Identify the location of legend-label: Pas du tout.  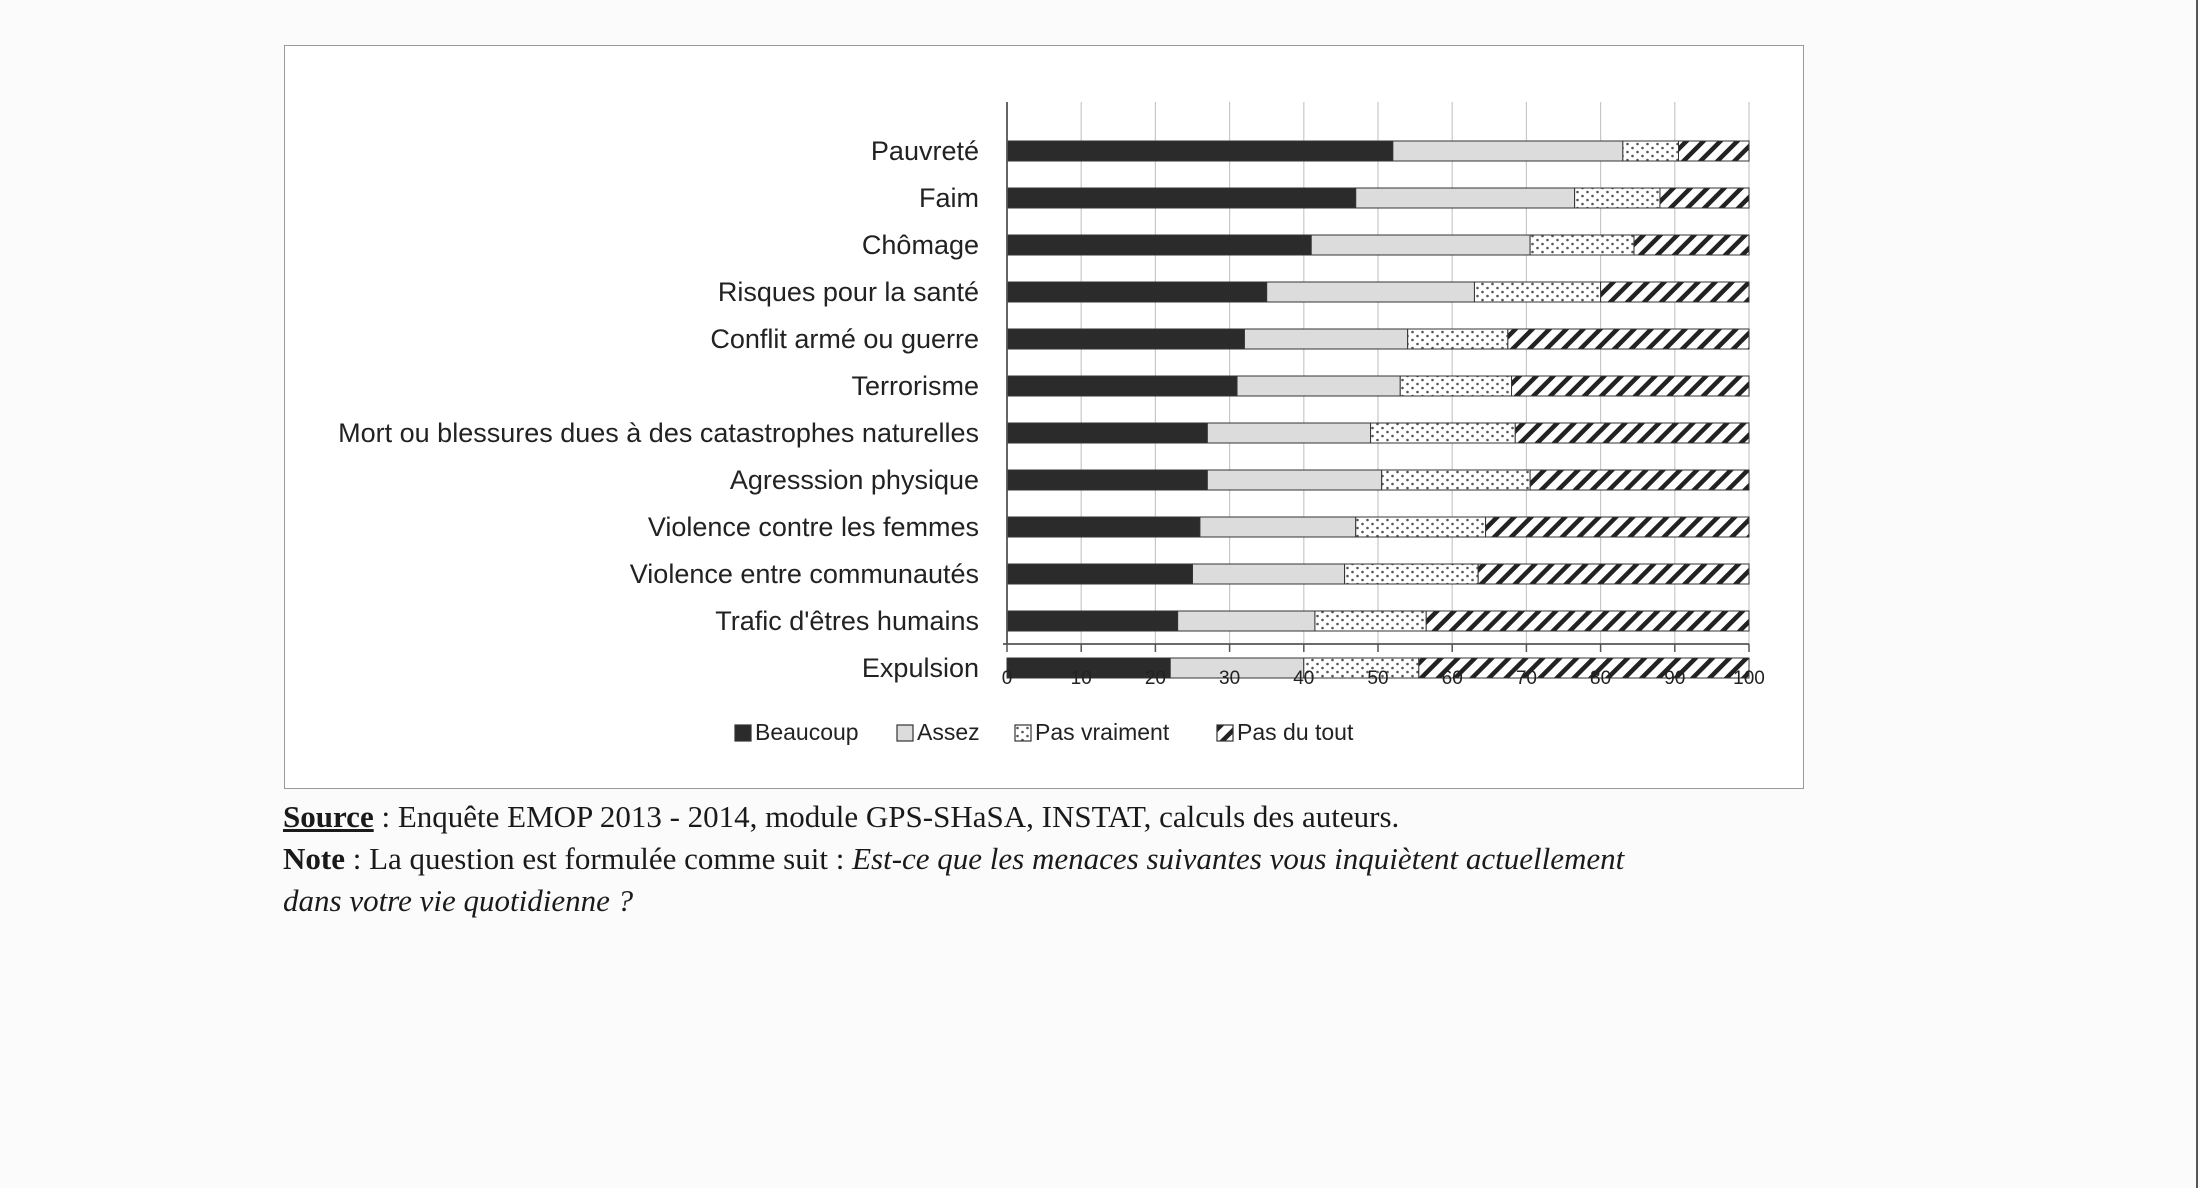
(1295, 732).